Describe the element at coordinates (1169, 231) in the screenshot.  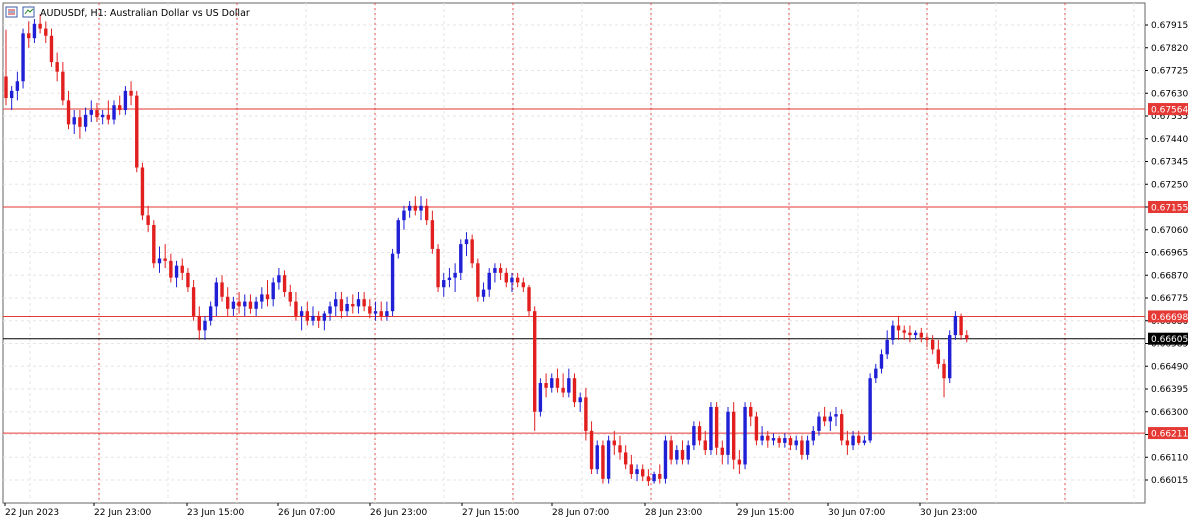
I see `y-tick-label: 0.67060` at that location.